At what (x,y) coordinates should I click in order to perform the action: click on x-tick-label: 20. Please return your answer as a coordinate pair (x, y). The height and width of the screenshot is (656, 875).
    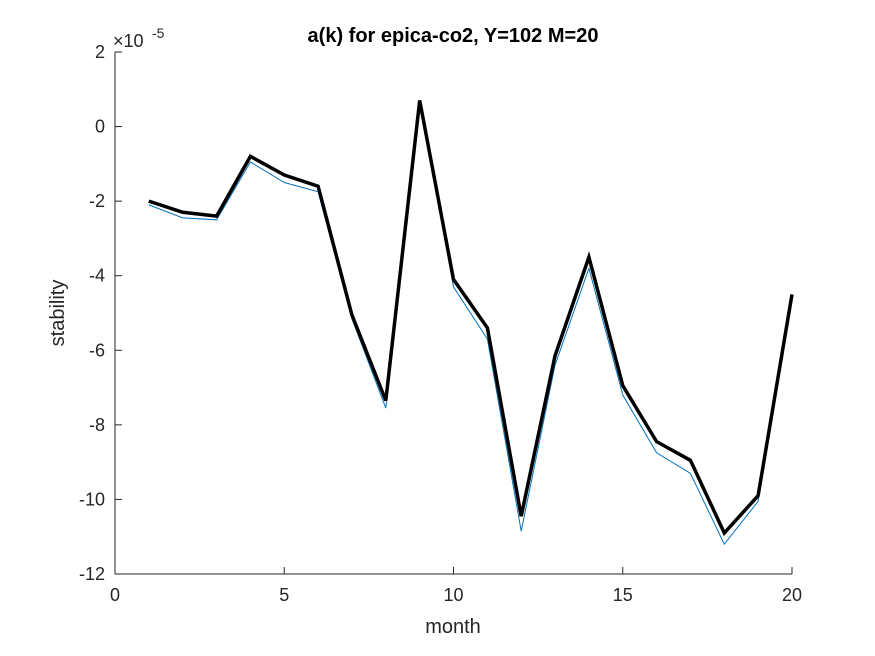
    Looking at the image, I should click on (792, 595).